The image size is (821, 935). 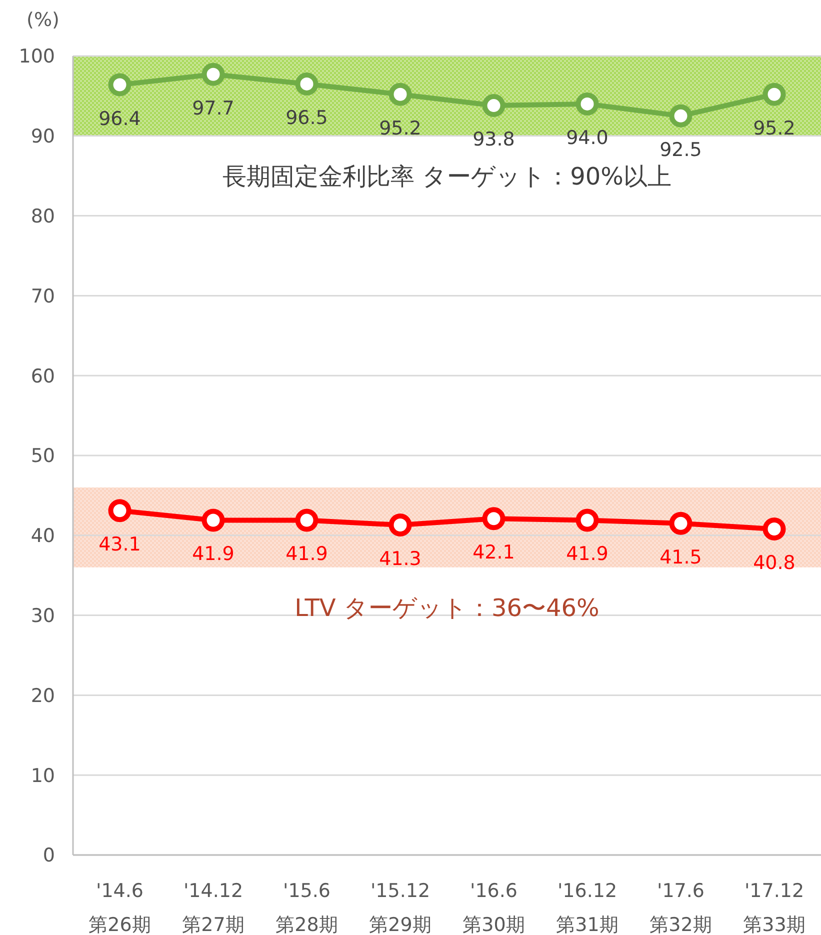 What do you see at coordinates (43, 20) in the screenshot?
I see `y-axis-title: (%)` at bounding box center [43, 20].